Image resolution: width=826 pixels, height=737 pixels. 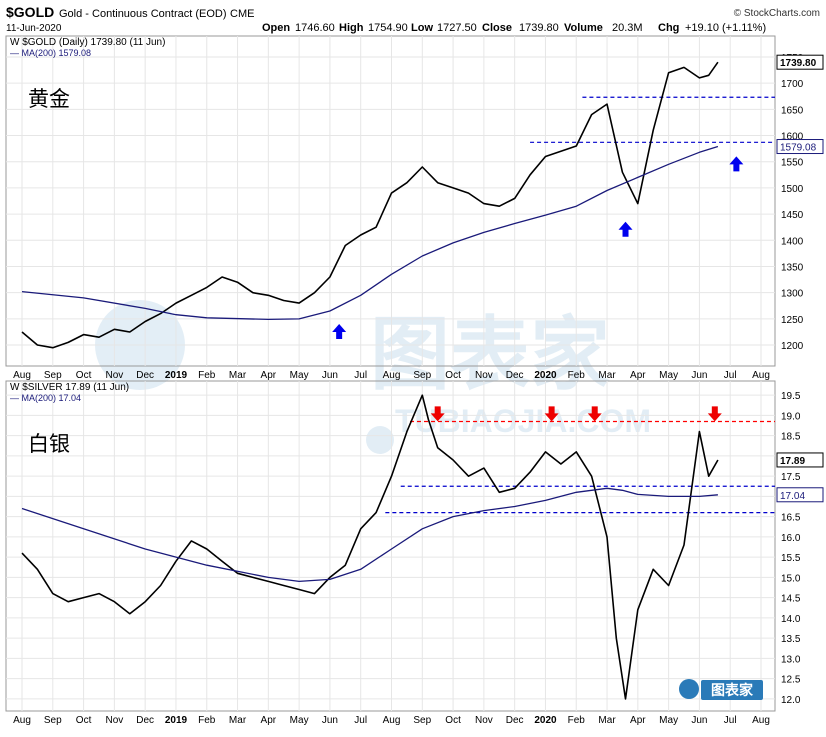 I want to click on silver-y-tick-label: 16.5, so click(x=791, y=518).